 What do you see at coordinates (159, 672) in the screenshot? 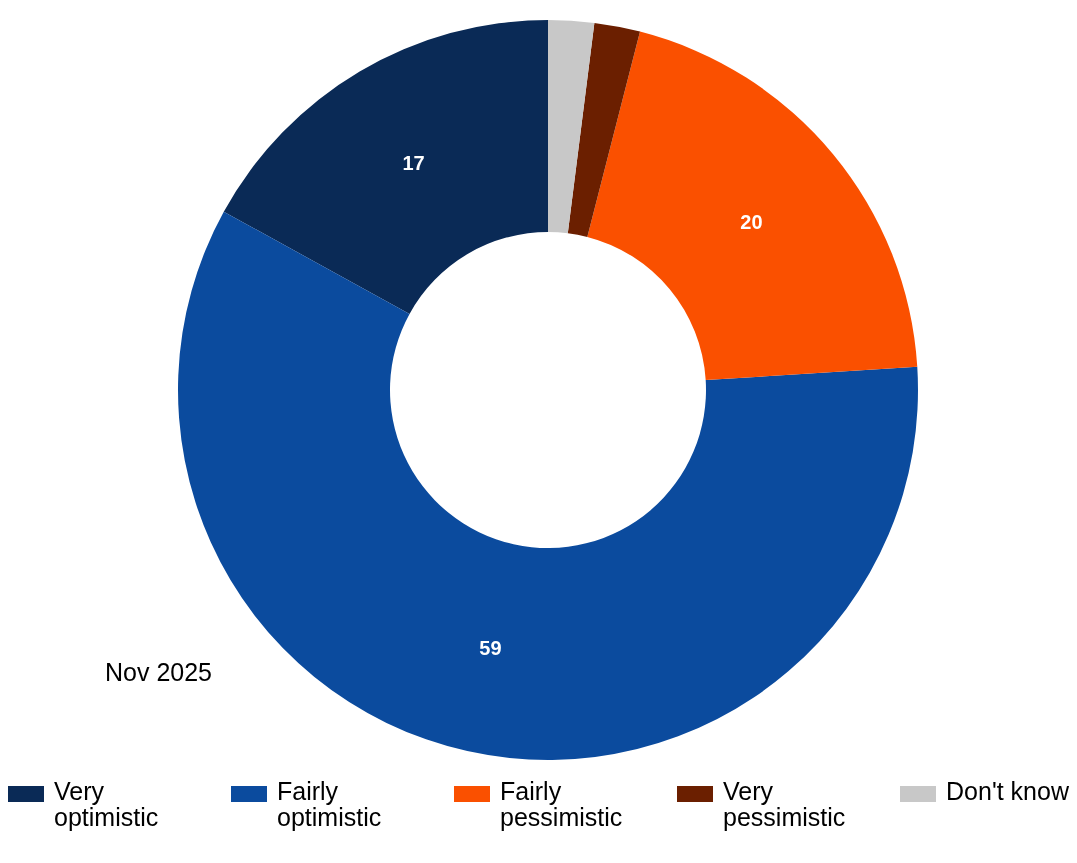
I see `text: Nov 2025` at bounding box center [159, 672].